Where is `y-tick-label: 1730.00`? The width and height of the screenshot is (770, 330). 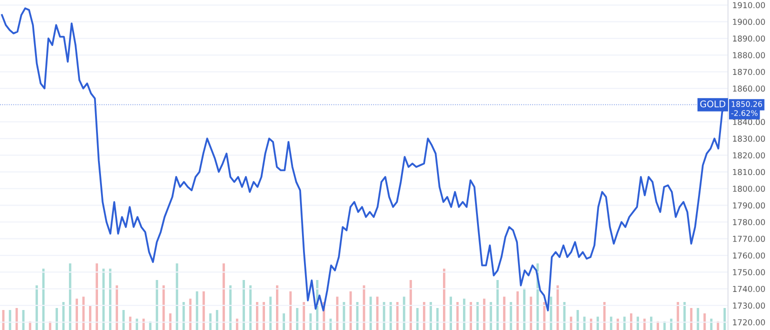 y-tick-label: 1730.00 is located at coordinates (749, 305).